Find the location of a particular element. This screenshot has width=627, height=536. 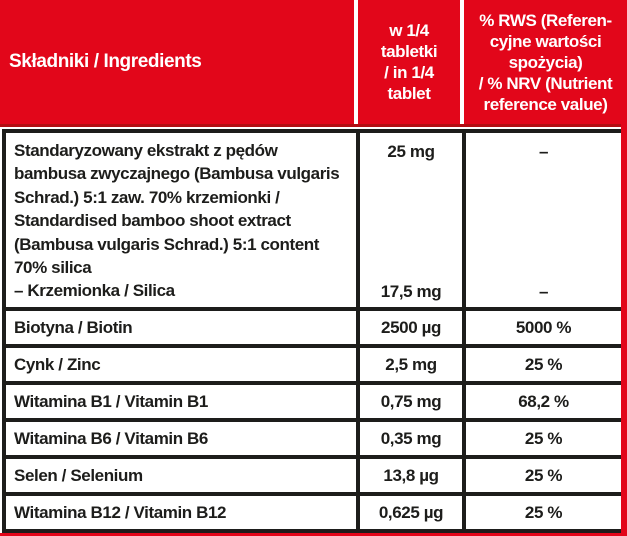

red-edge-bottom is located at coordinates (313, 534).